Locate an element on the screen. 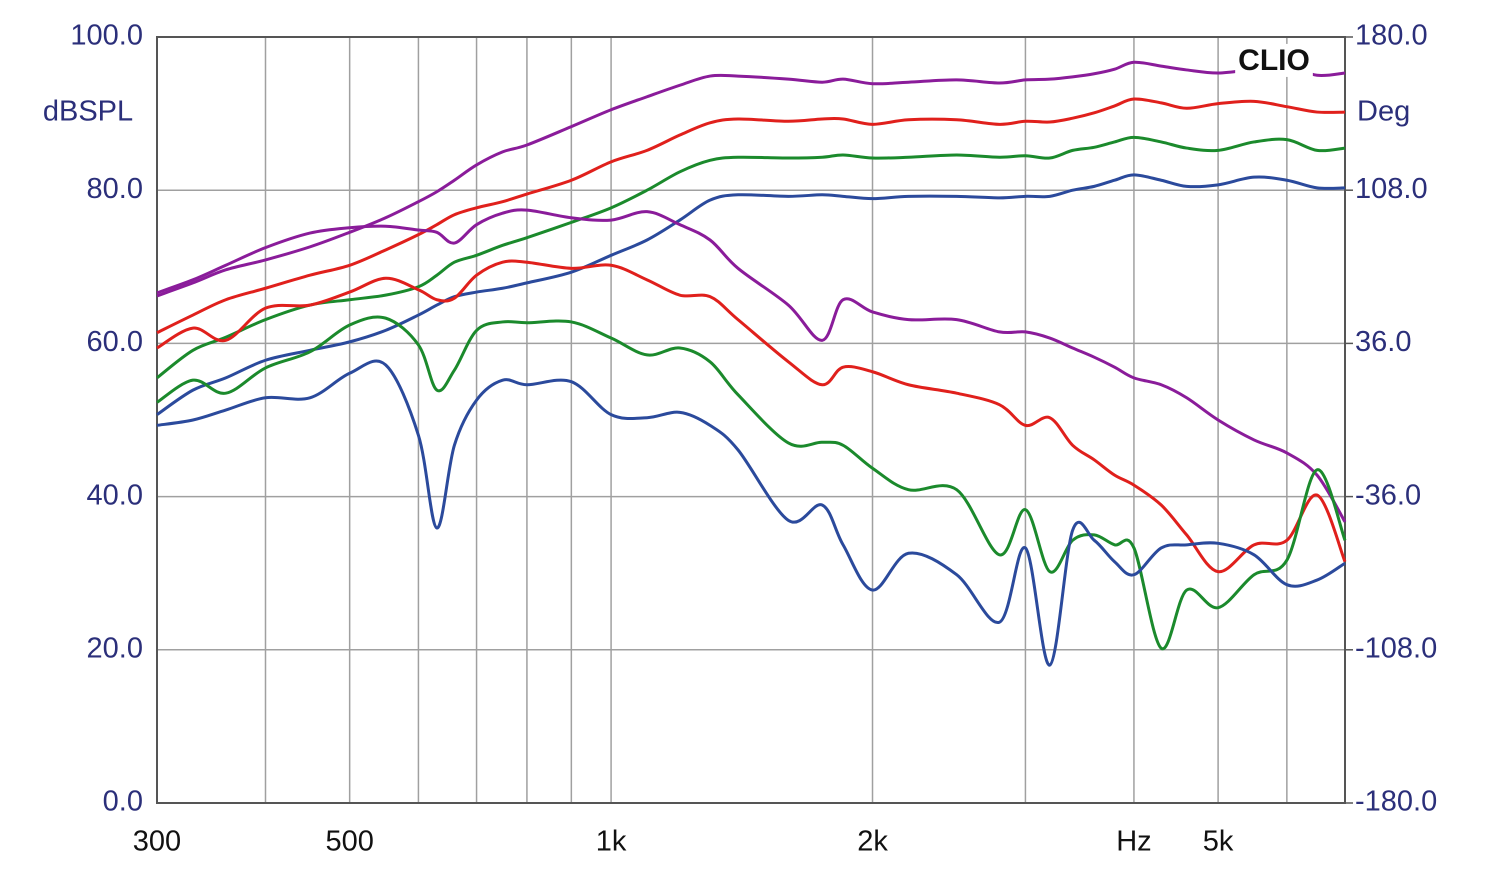 This screenshot has height=882, width=1500. y2-axis-label: Deg is located at coordinates (1383, 112).